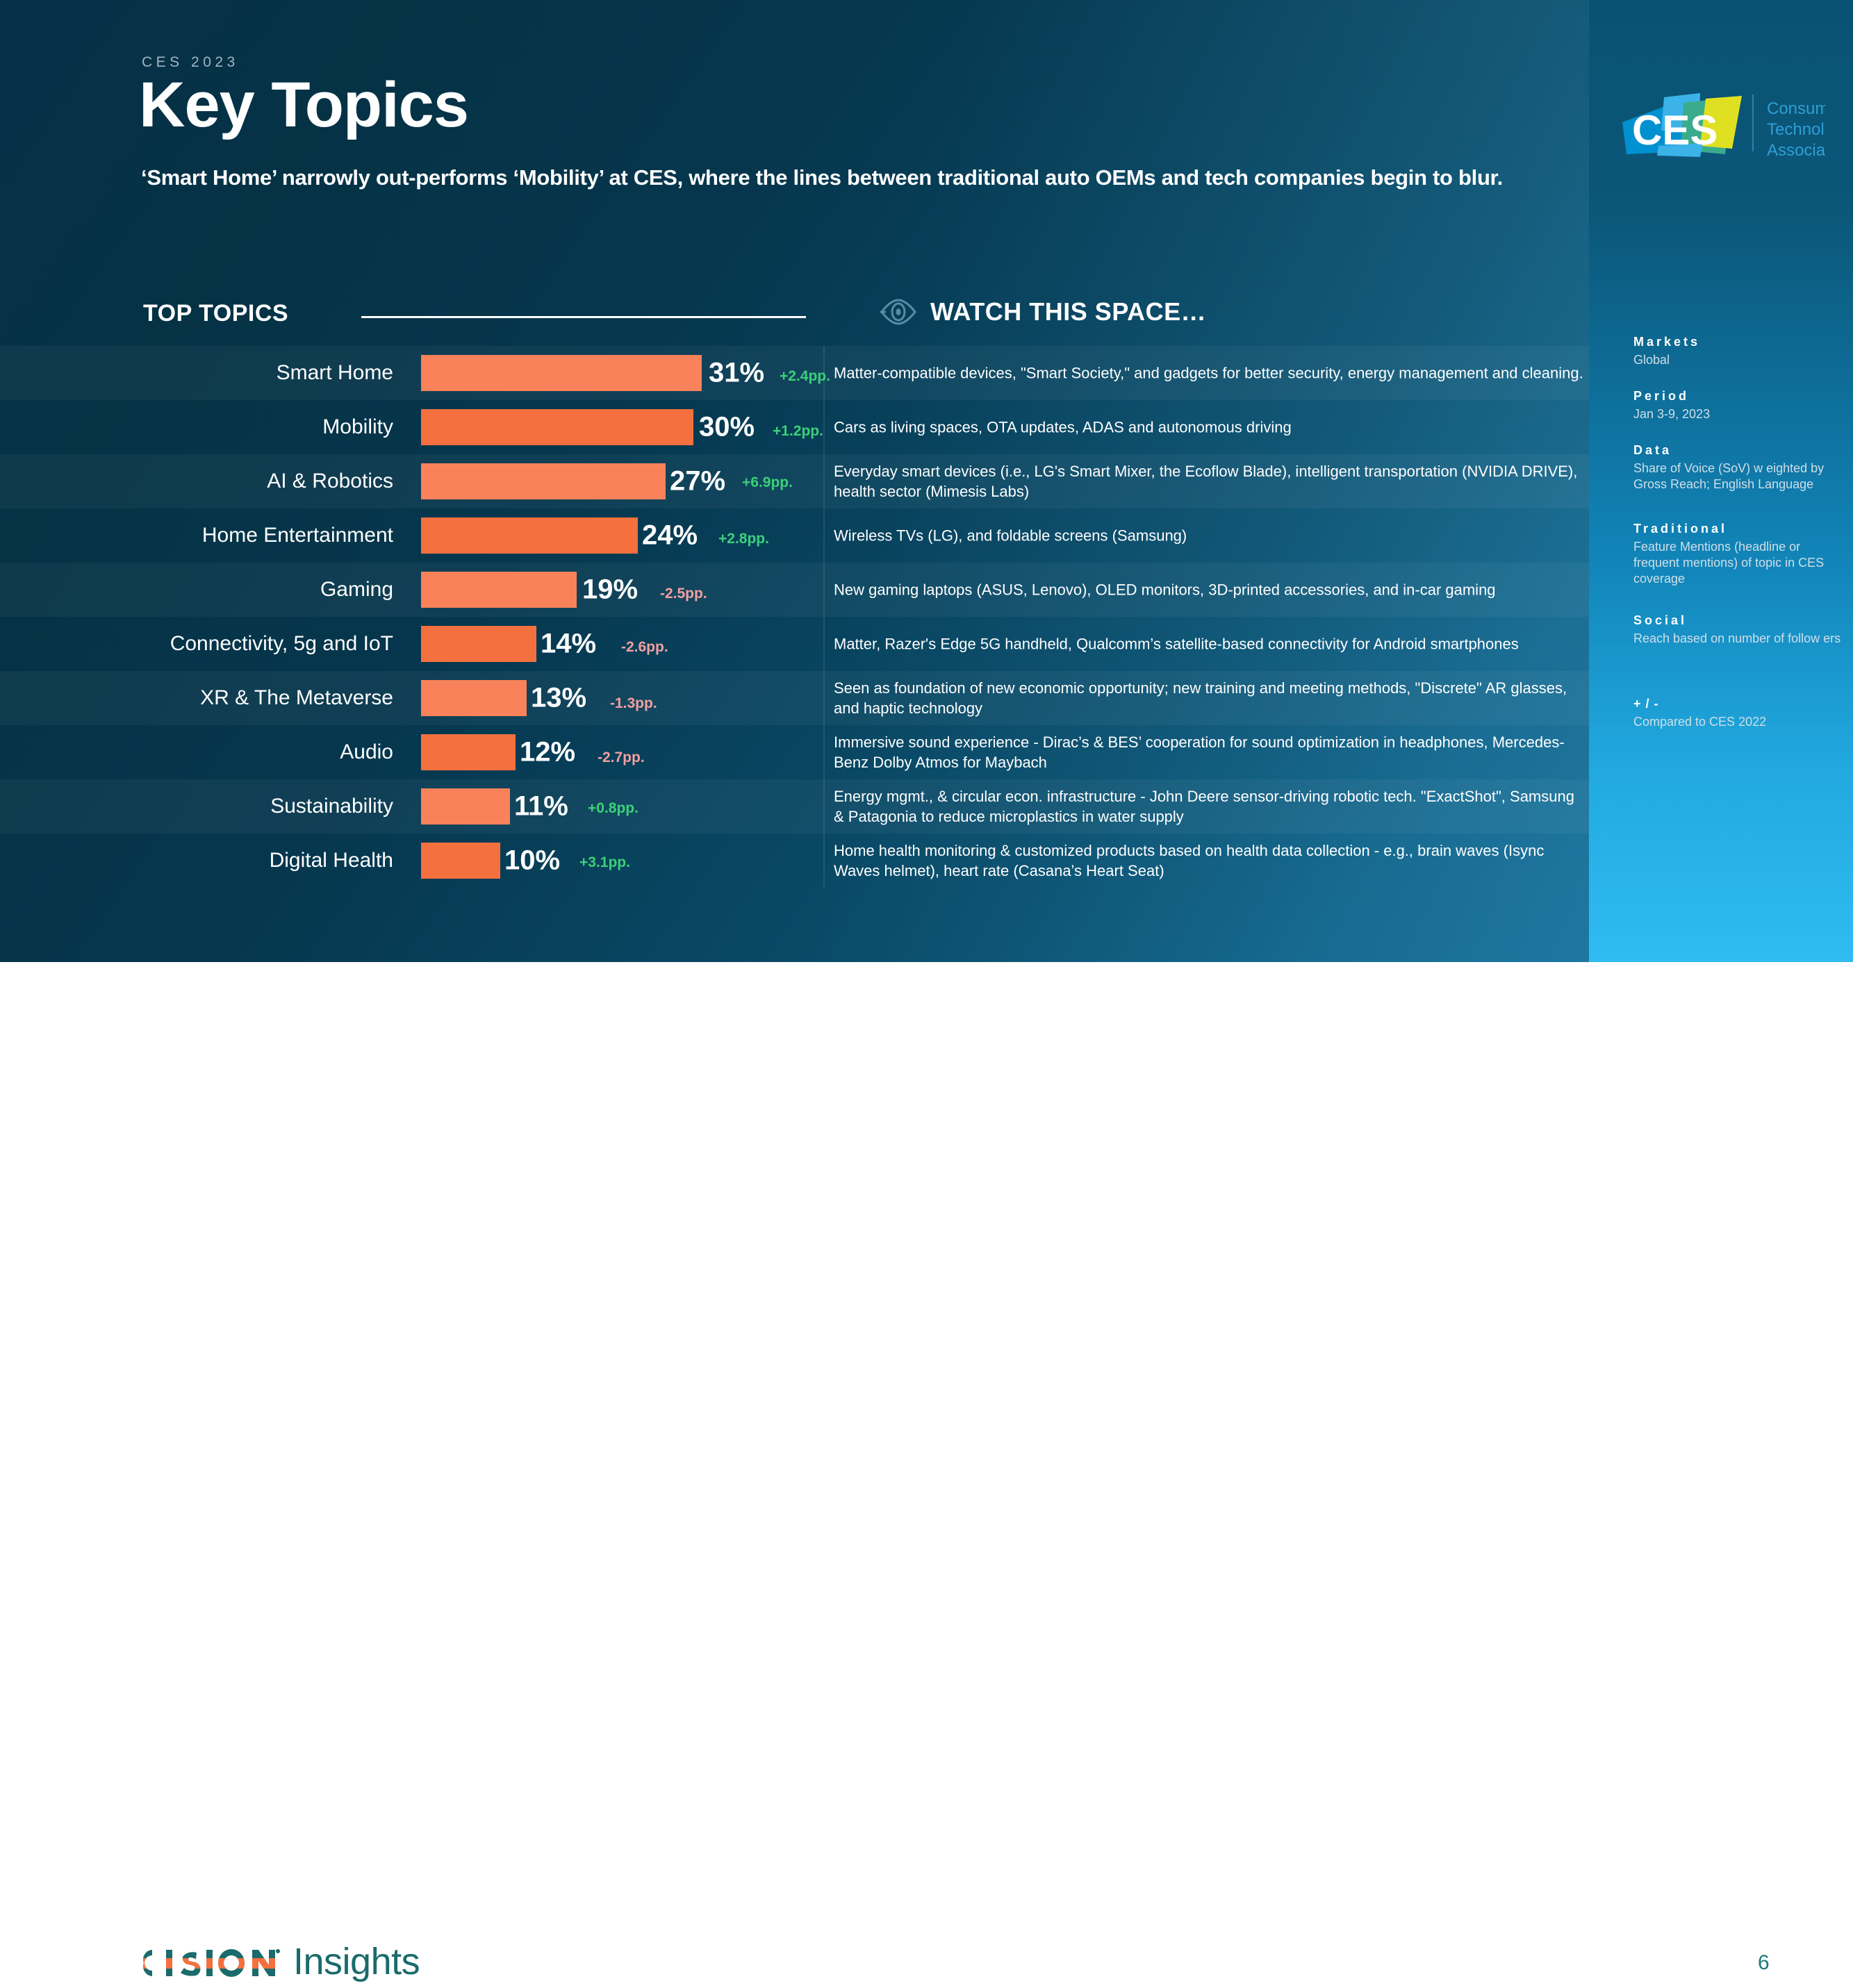  I want to click on sidebar-body-period: Jan 3-9, 2023, so click(1672, 415).